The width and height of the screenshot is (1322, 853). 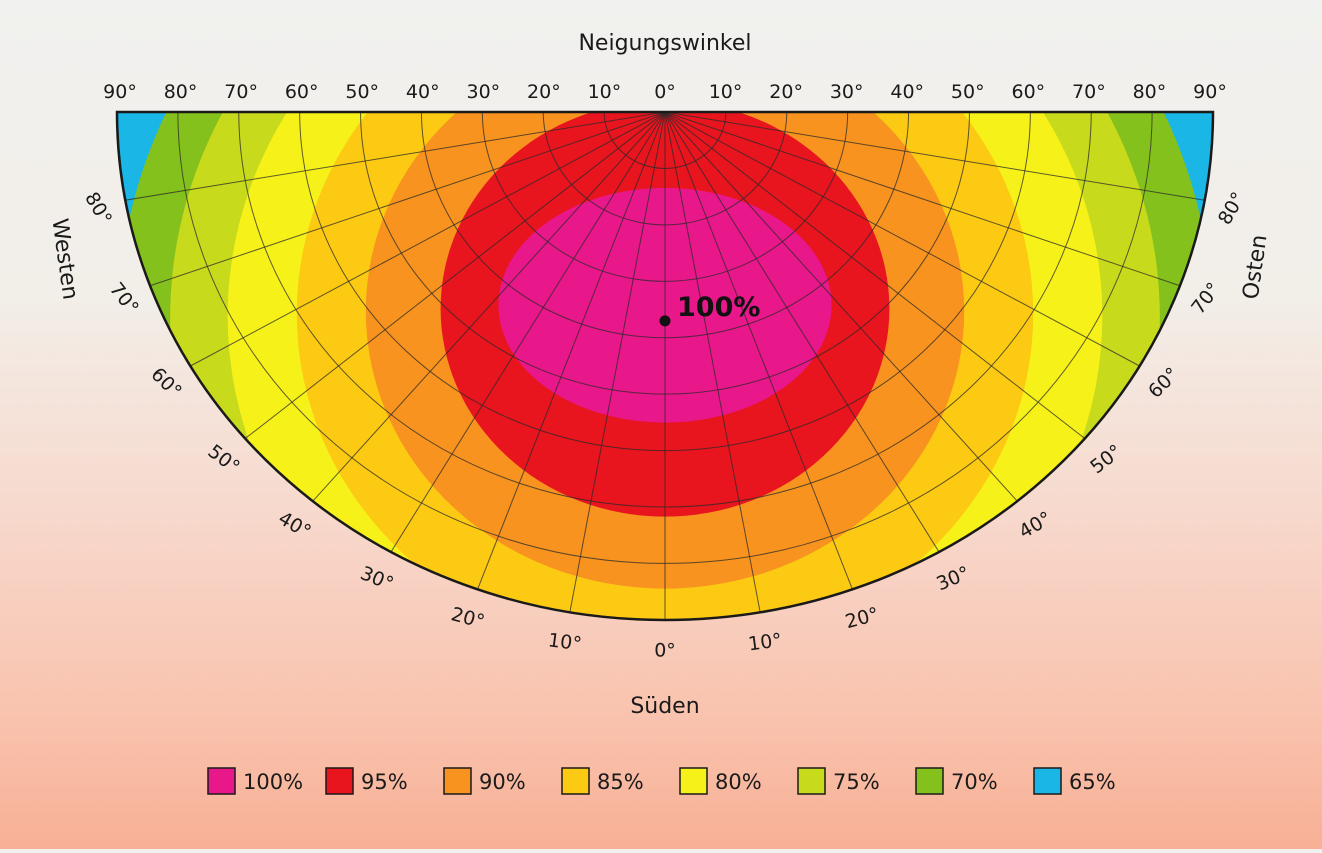 I want to click on azimuth-spoke--30, so click(x=528, y=332).